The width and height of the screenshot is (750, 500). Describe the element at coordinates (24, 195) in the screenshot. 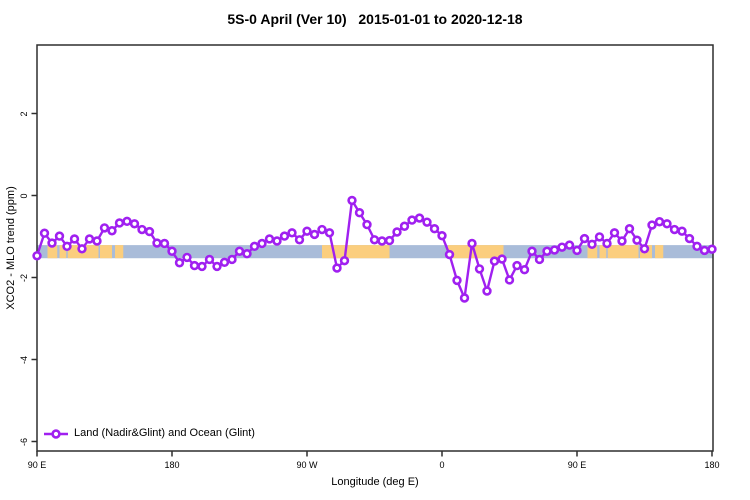

I see `y-tick-label: 0` at that location.